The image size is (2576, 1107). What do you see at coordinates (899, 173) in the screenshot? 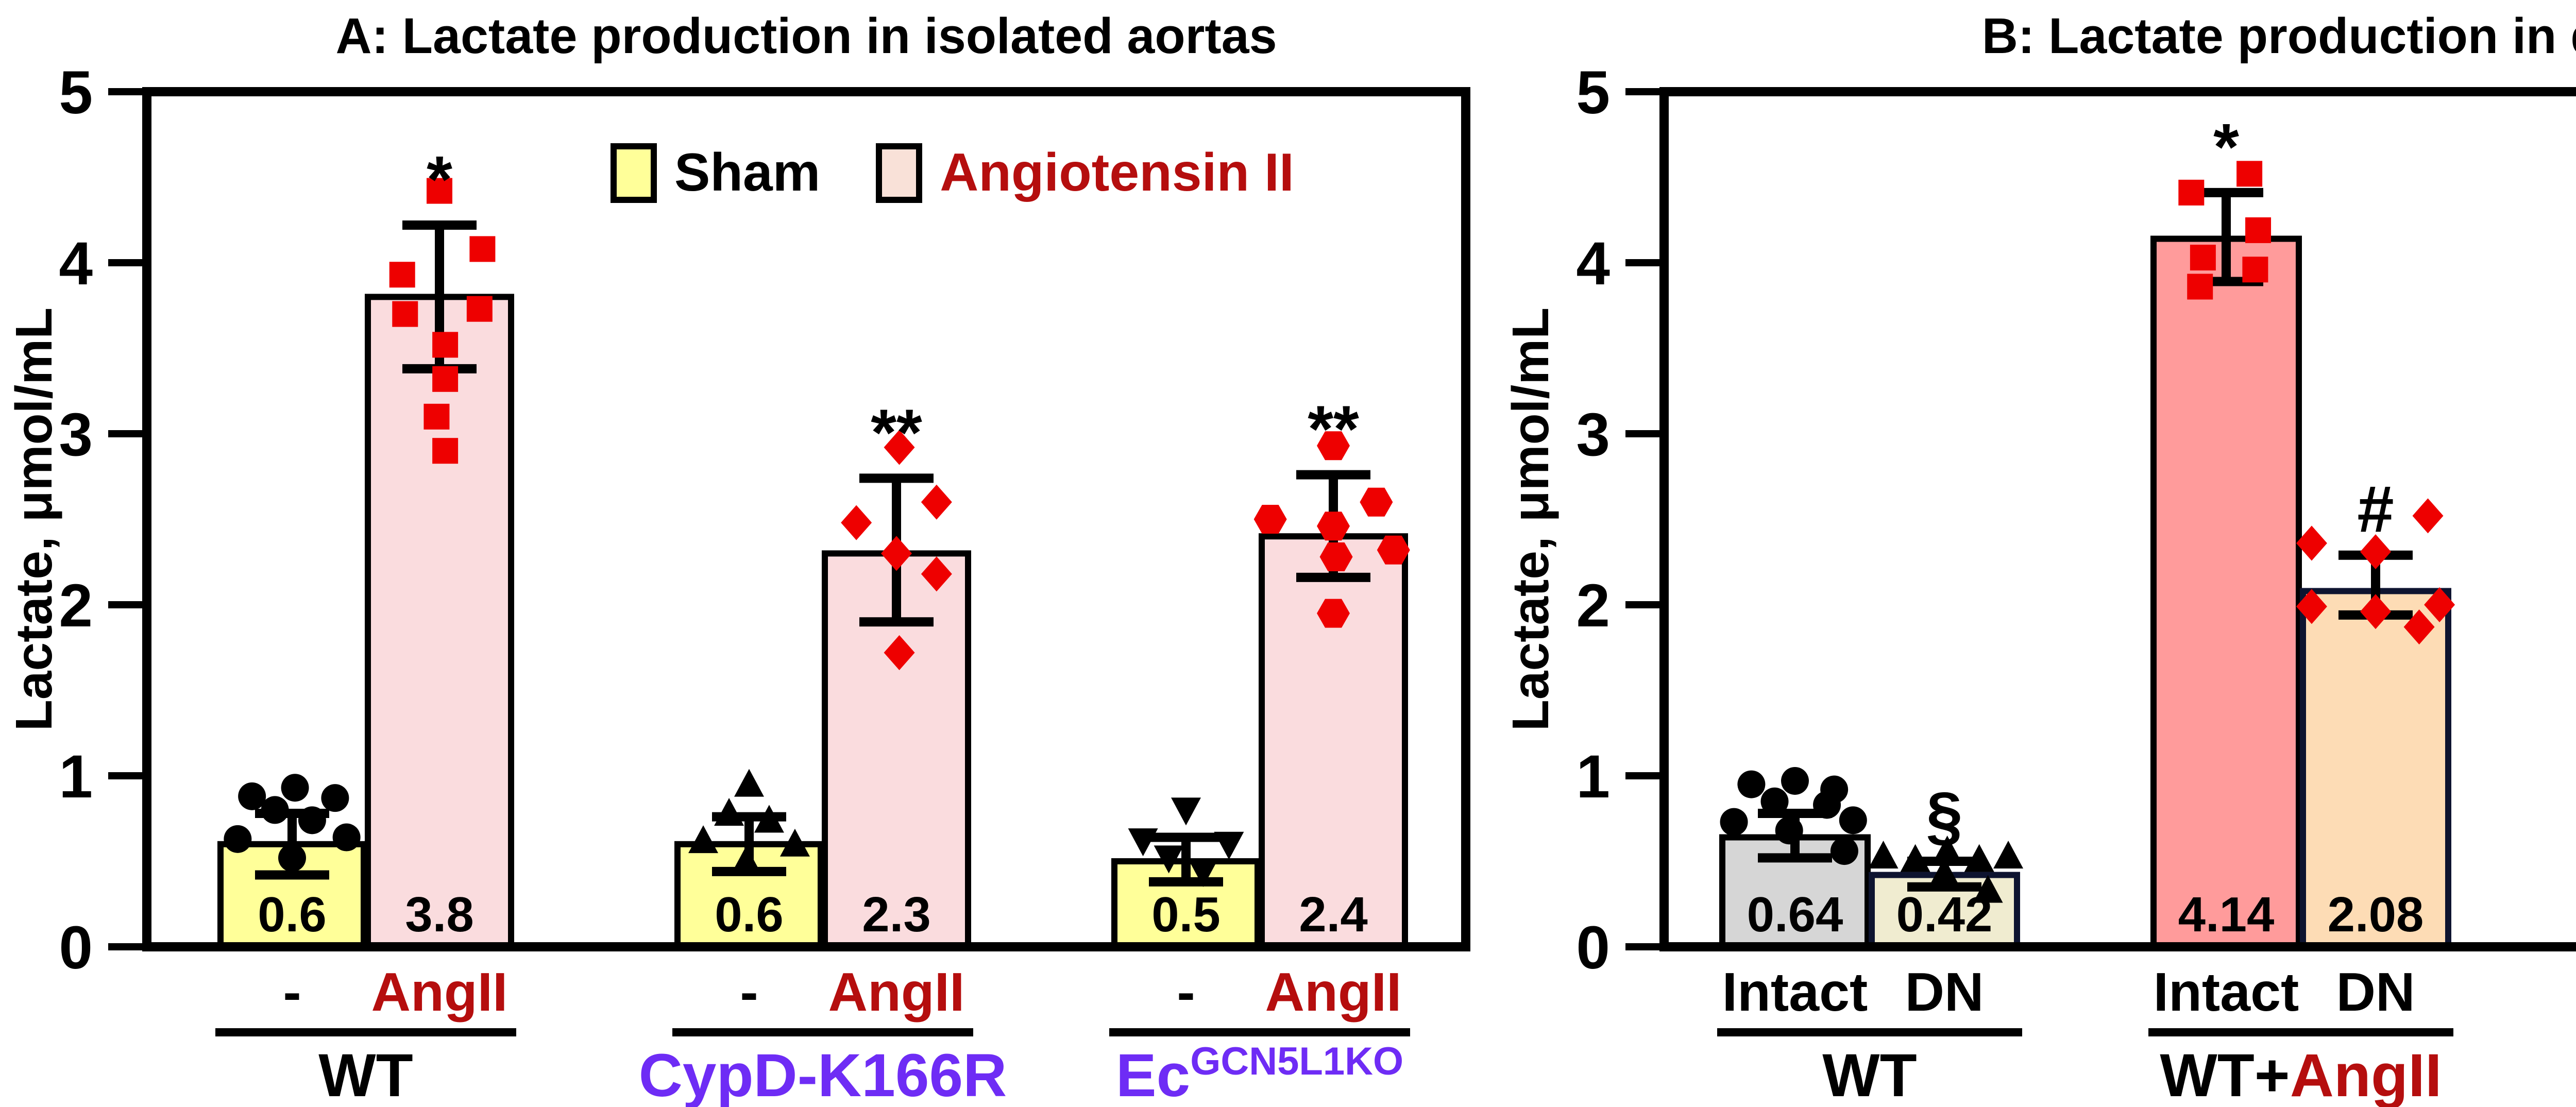
I see `angiotensin-swatch-icon` at bounding box center [899, 173].